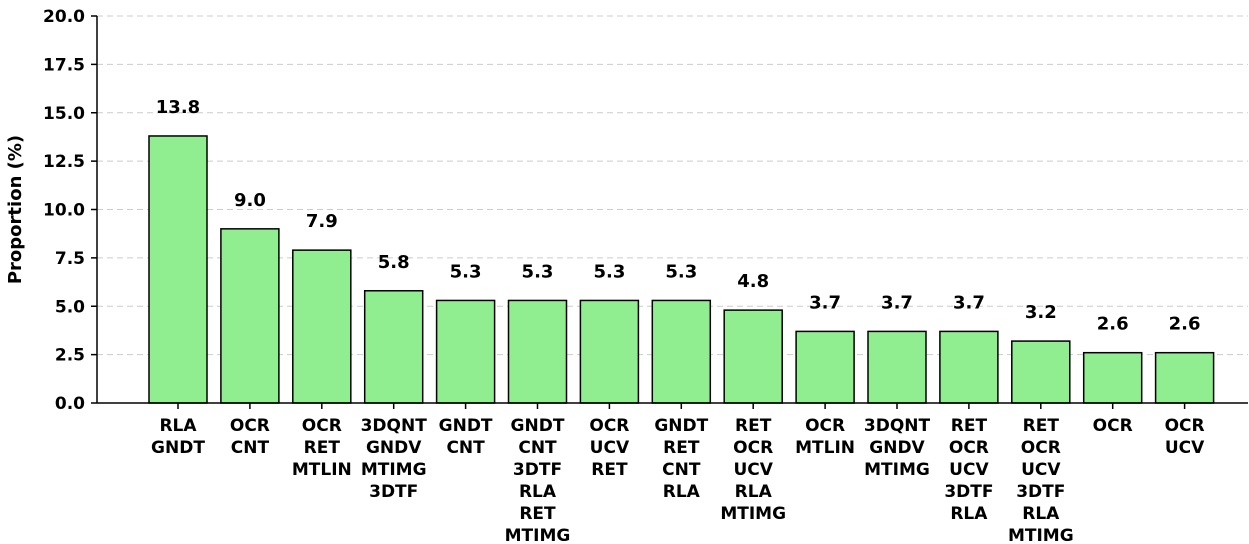 The height and width of the screenshot is (544, 1249). Describe the element at coordinates (394, 262) in the screenshot. I see `data-label: 5.8` at that location.